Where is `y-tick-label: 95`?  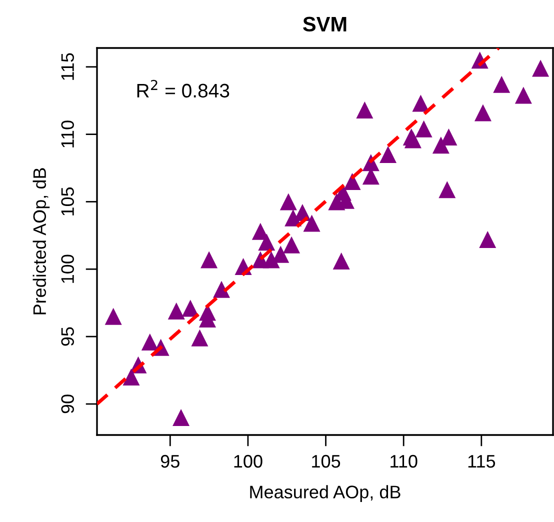
y-tick-label: 95 is located at coordinates (67, 336).